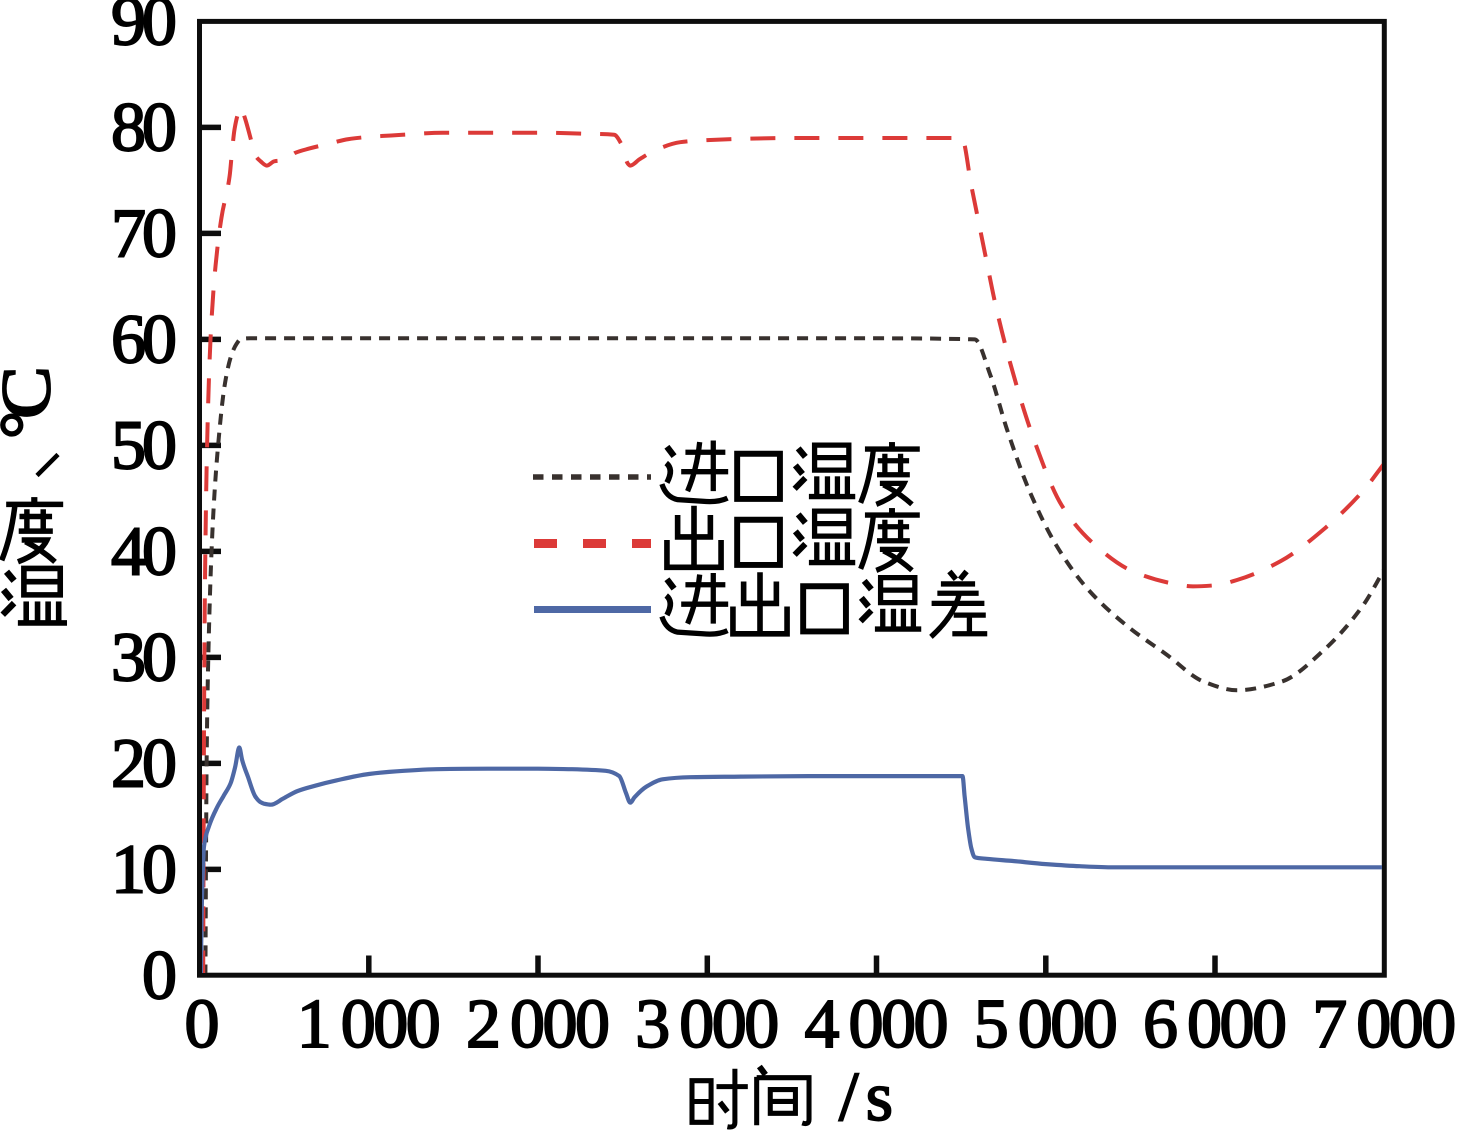 The image size is (1458, 1130). Describe the element at coordinates (1384, 1024) in the screenshot. I see `svg-text: 7 000` at that location.